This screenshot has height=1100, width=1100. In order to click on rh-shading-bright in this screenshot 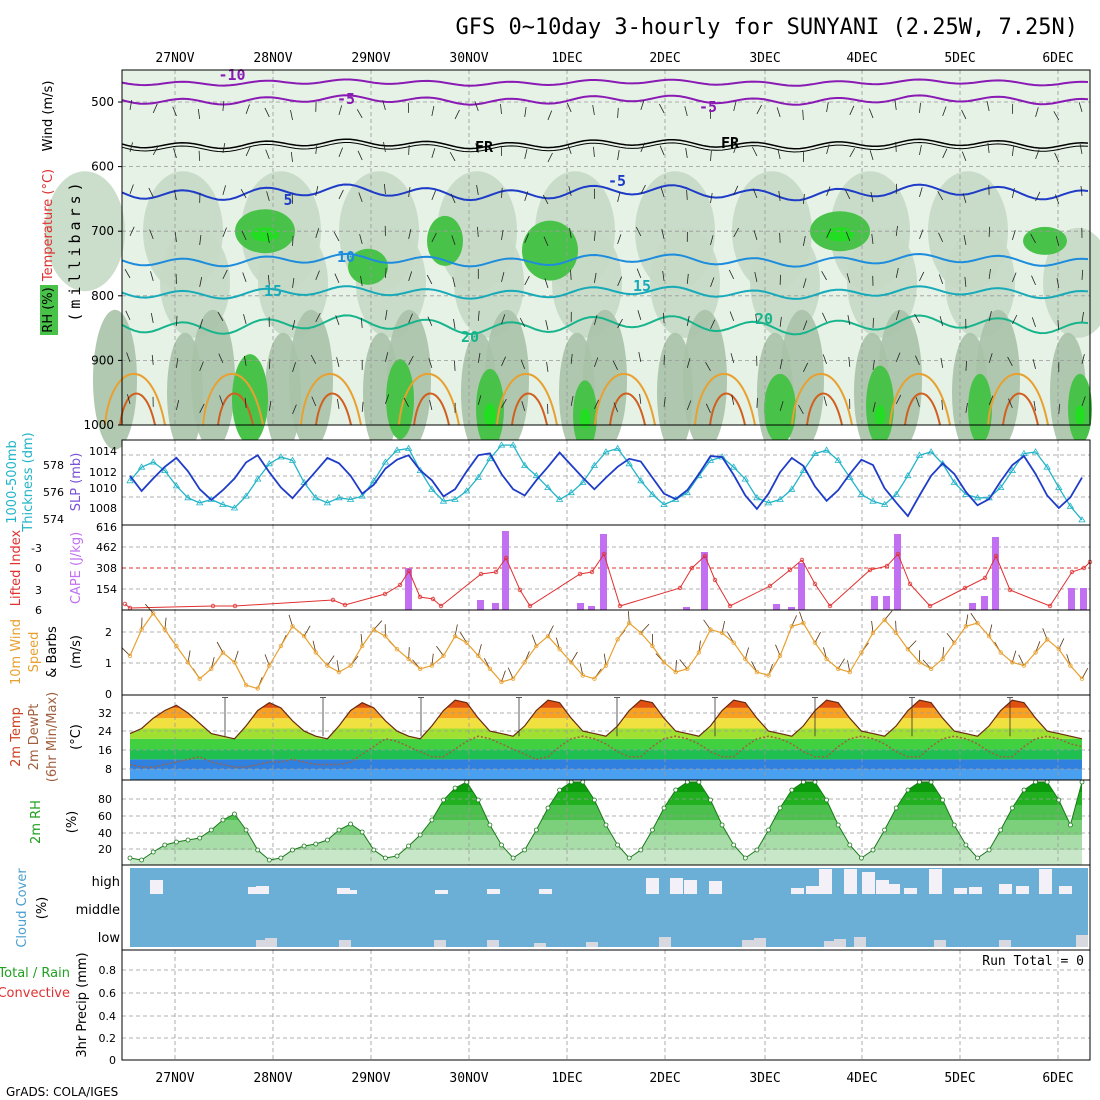, I will do `click(1080, 415)`.